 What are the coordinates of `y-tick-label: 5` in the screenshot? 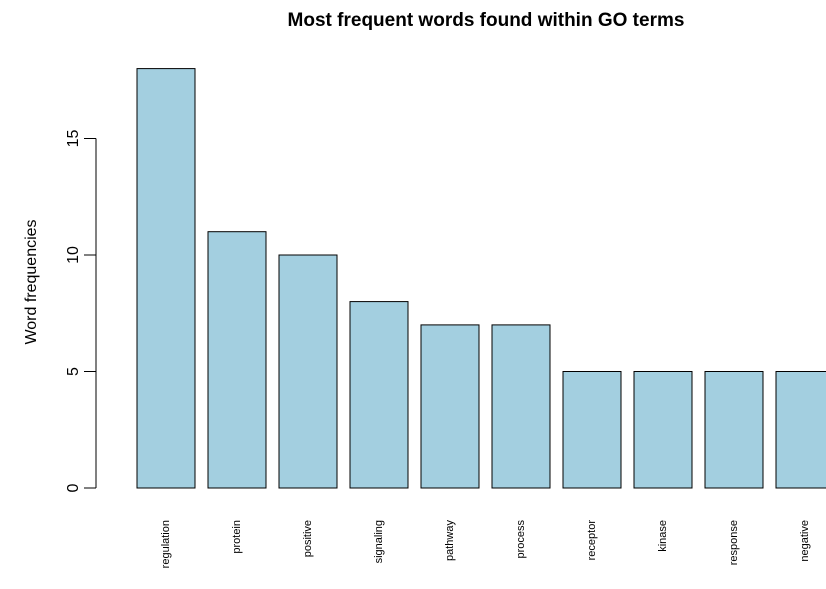 It's located at (73, 371).